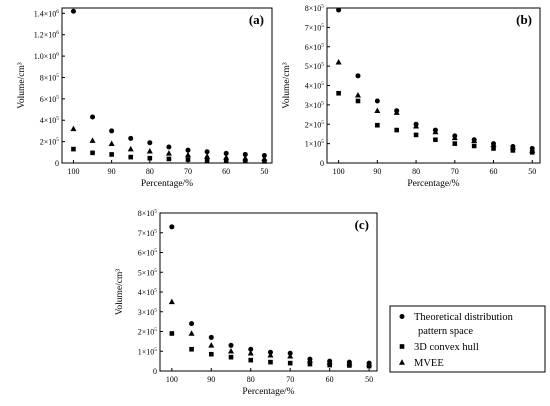  Describe the element at coordinates (264, 171) in the screenshot. I see `x-tick-label: 50` at that location.